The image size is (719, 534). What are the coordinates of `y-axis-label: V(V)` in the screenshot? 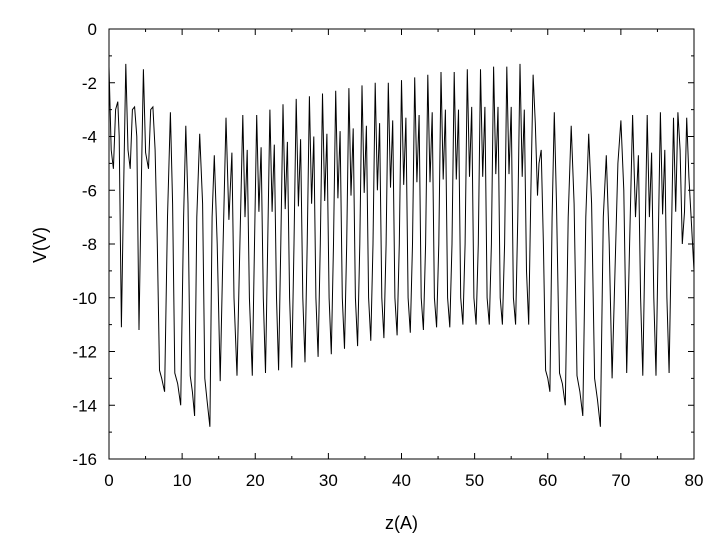 It's located at (40, 245).